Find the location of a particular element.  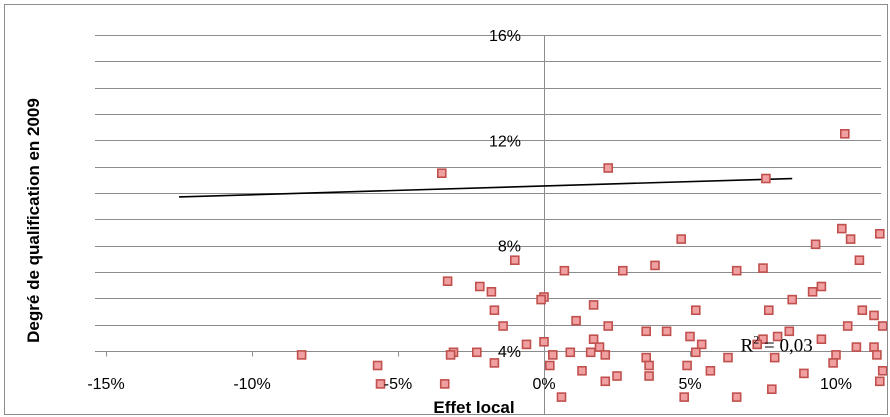

r-squared-superscript: 2 is located at coordinates (756, 339).